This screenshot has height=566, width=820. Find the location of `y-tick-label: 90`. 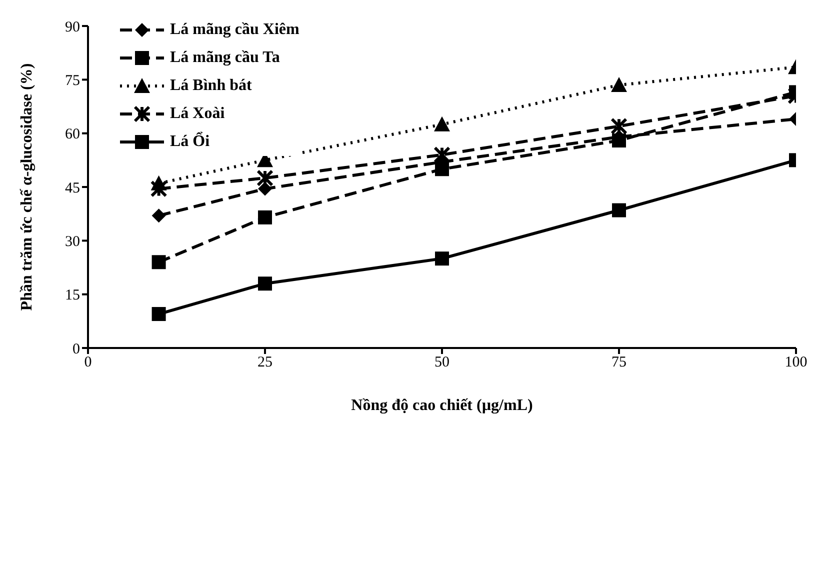

y-tick-label: 90 is located at coordinates (72, 27).